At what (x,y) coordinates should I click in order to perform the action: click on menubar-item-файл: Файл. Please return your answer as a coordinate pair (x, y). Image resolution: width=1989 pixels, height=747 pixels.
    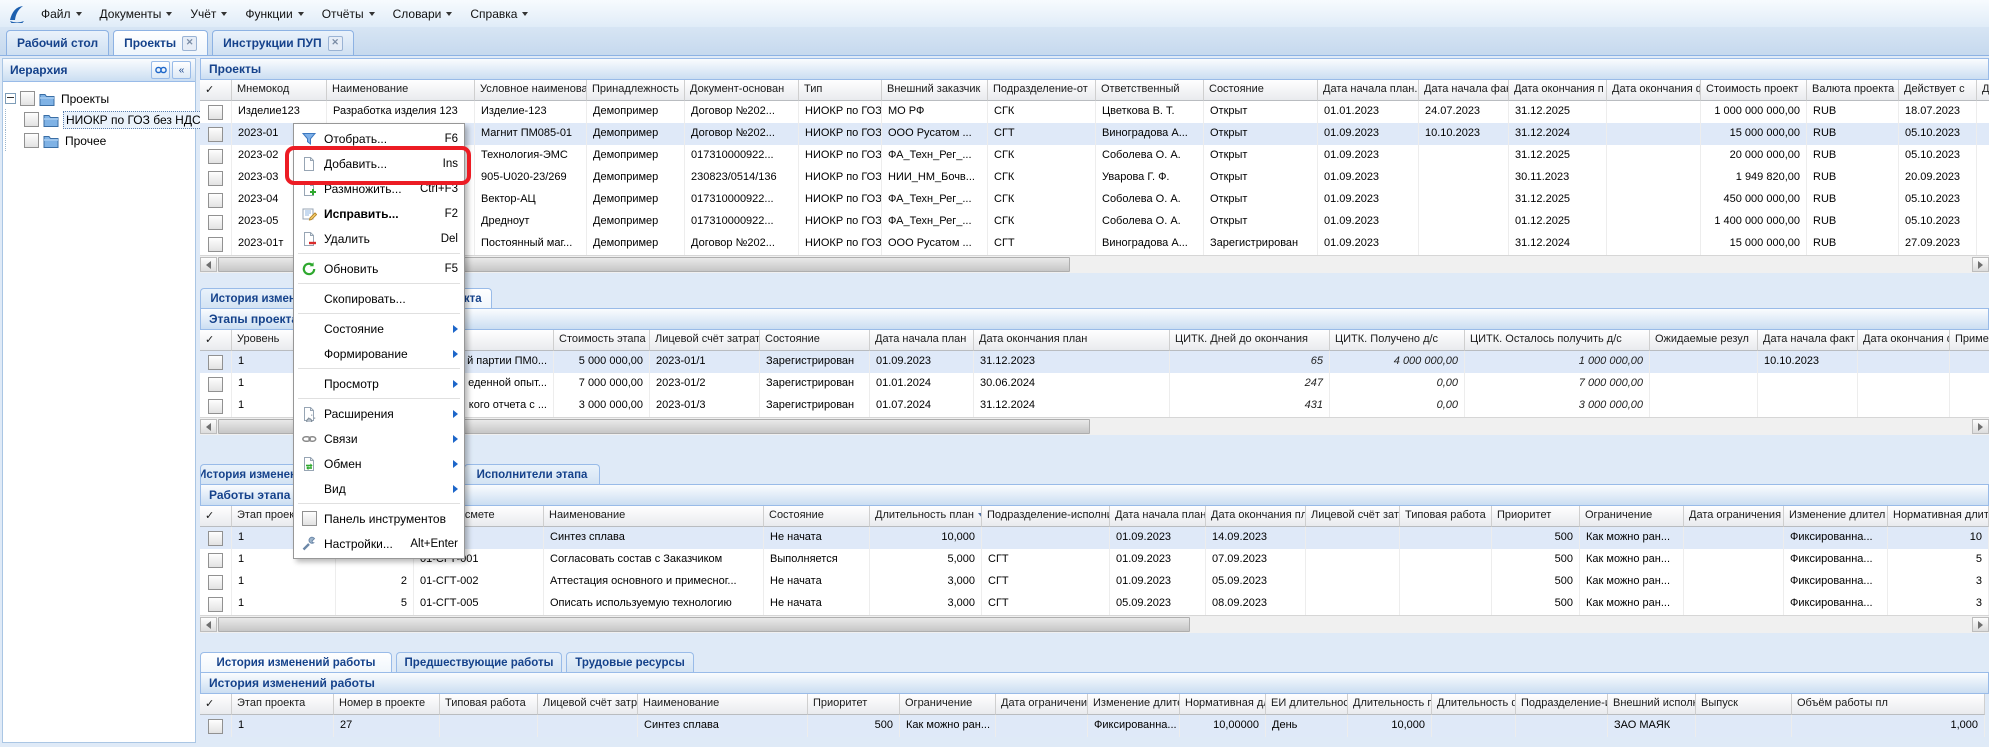
    Looking at the image, I should click on (61, 14).